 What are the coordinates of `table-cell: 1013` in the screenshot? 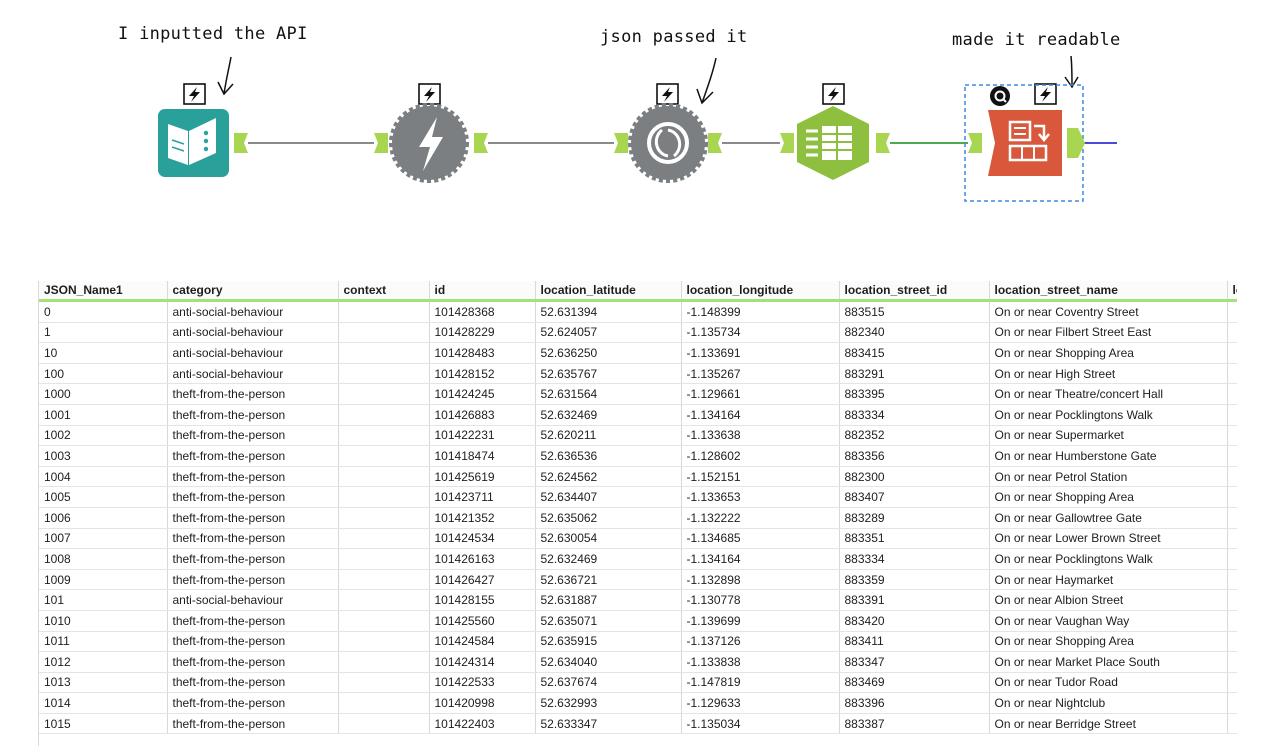 It's located at (103, 683).